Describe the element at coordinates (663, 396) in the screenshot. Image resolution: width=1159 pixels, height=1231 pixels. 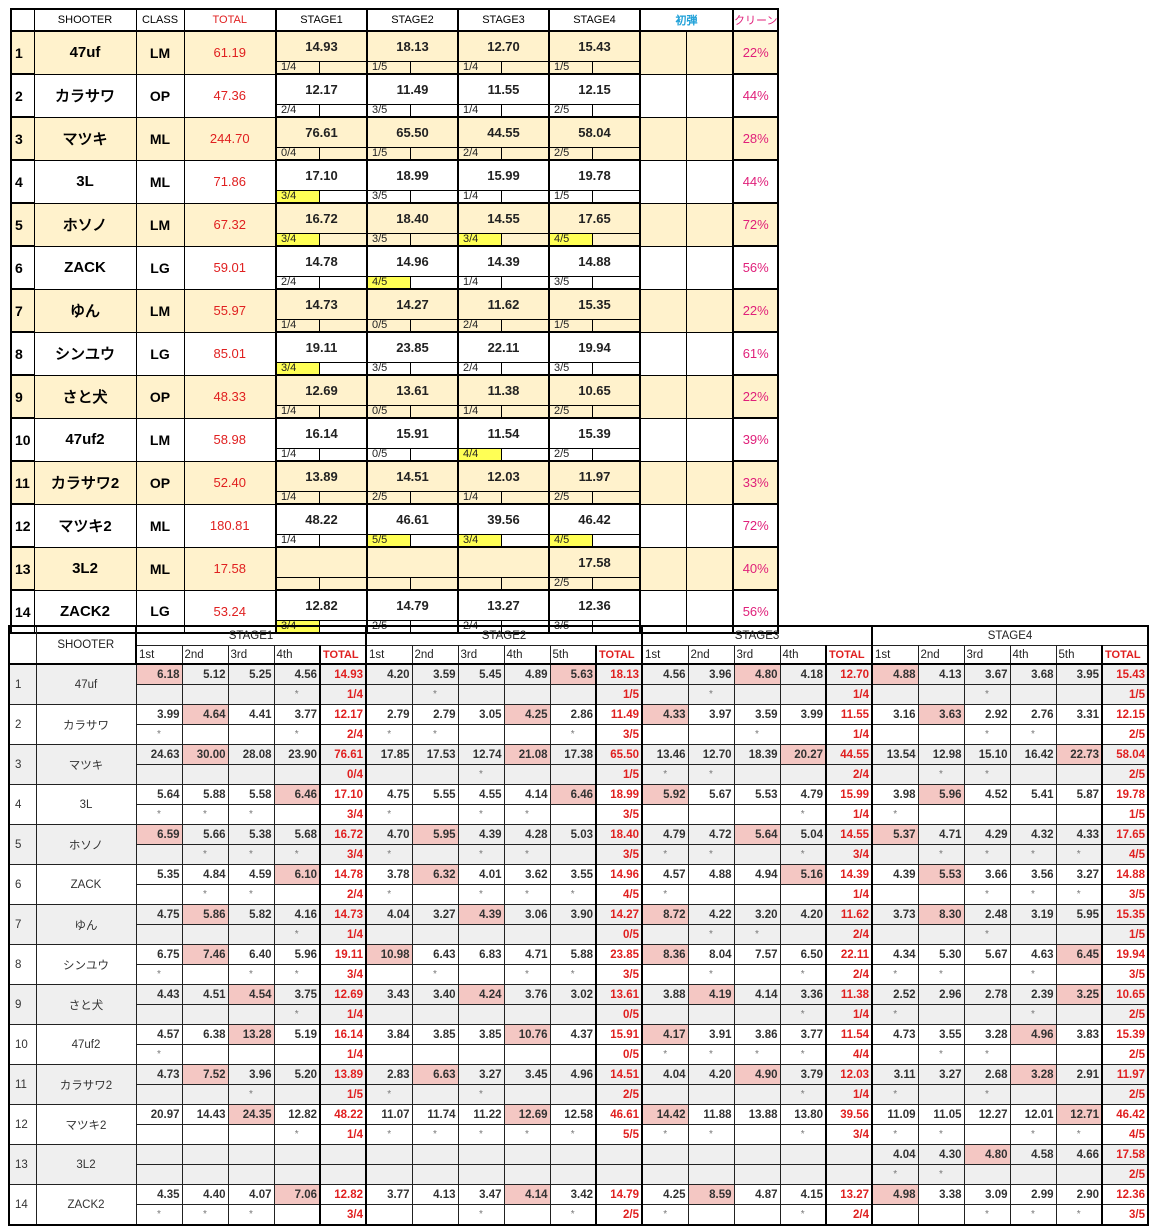
I see `first-shot-a` at that location.